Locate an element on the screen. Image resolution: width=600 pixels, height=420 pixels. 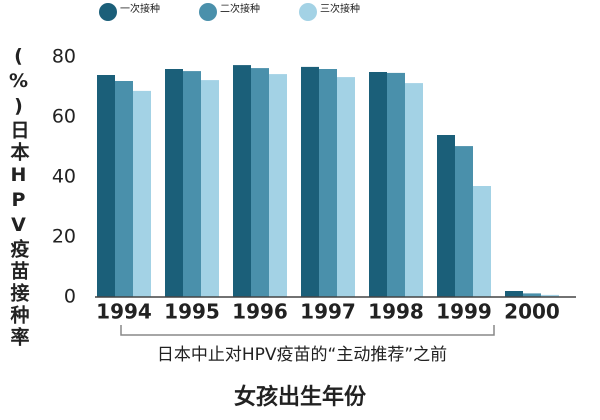
x-tick-label: 1998 is located at coordinates (396, 312).